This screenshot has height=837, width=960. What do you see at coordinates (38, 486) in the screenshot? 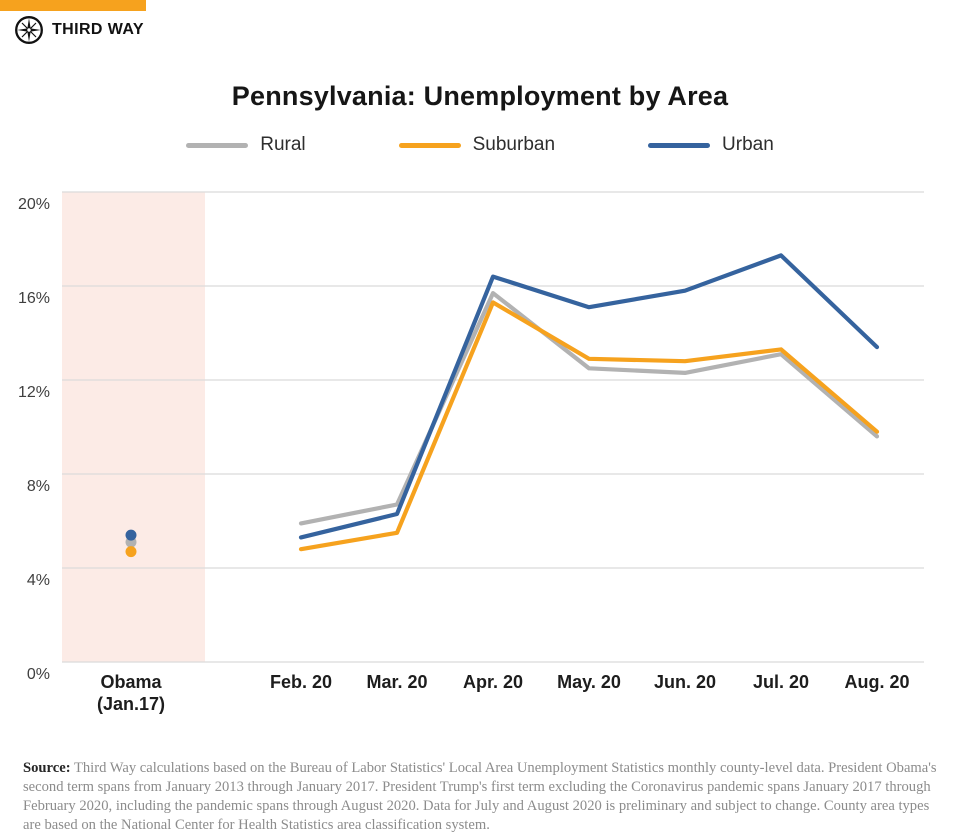
I see `y-tick-label-8%: 8%` at bounding box center [38, 486].